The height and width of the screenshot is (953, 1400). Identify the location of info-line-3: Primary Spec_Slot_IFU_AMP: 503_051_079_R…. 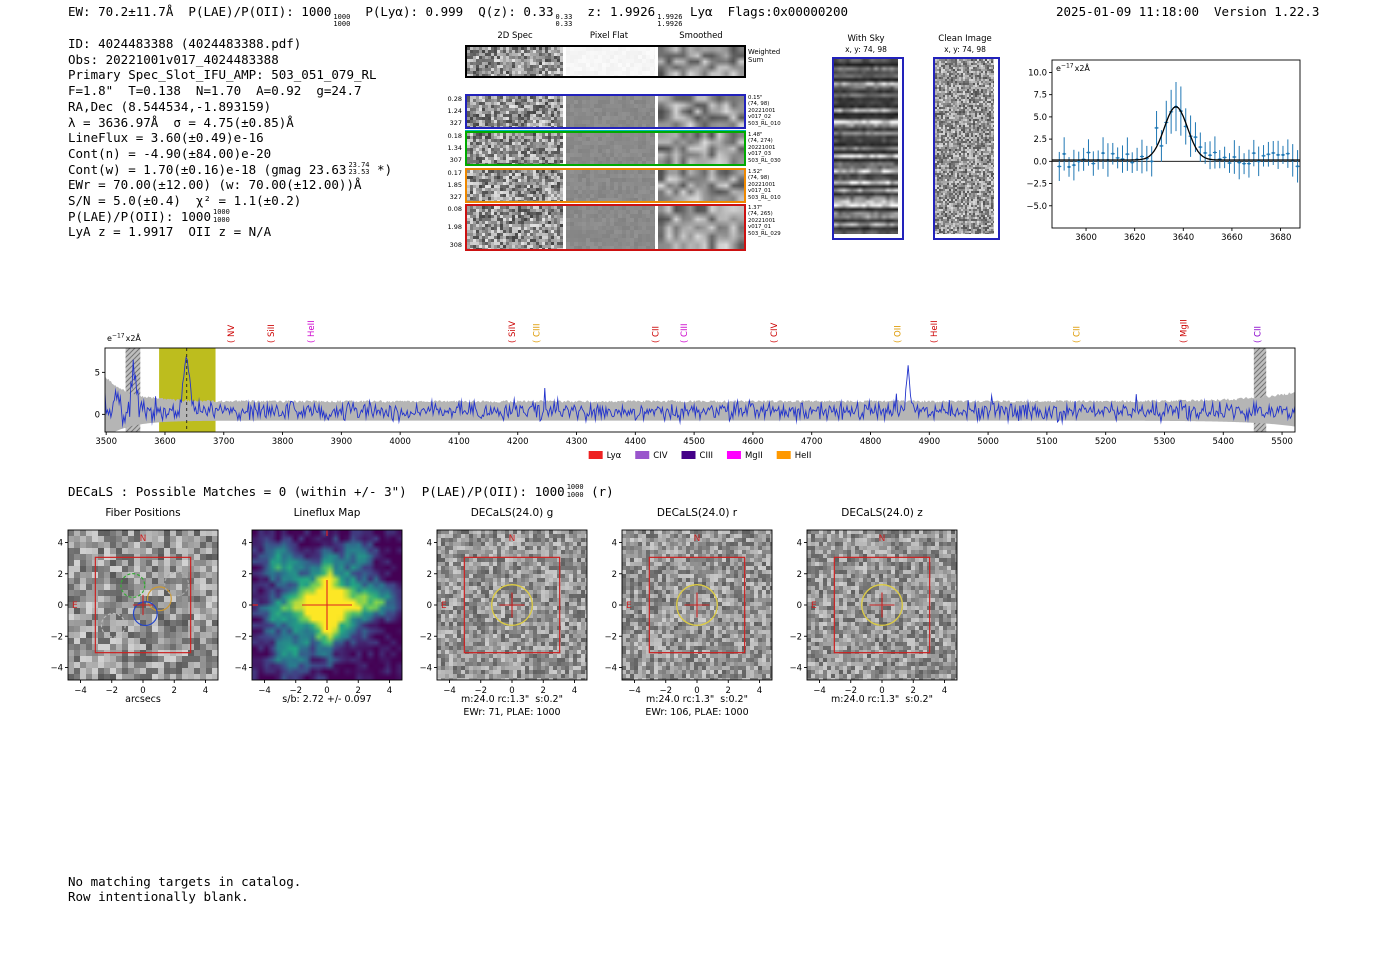
(230, 75).